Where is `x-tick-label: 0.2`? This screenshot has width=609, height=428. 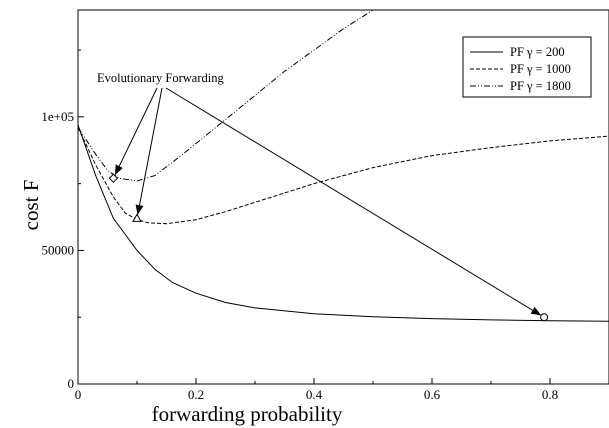 x-tick-label: 0.2 is located at coordinates (196, 394).